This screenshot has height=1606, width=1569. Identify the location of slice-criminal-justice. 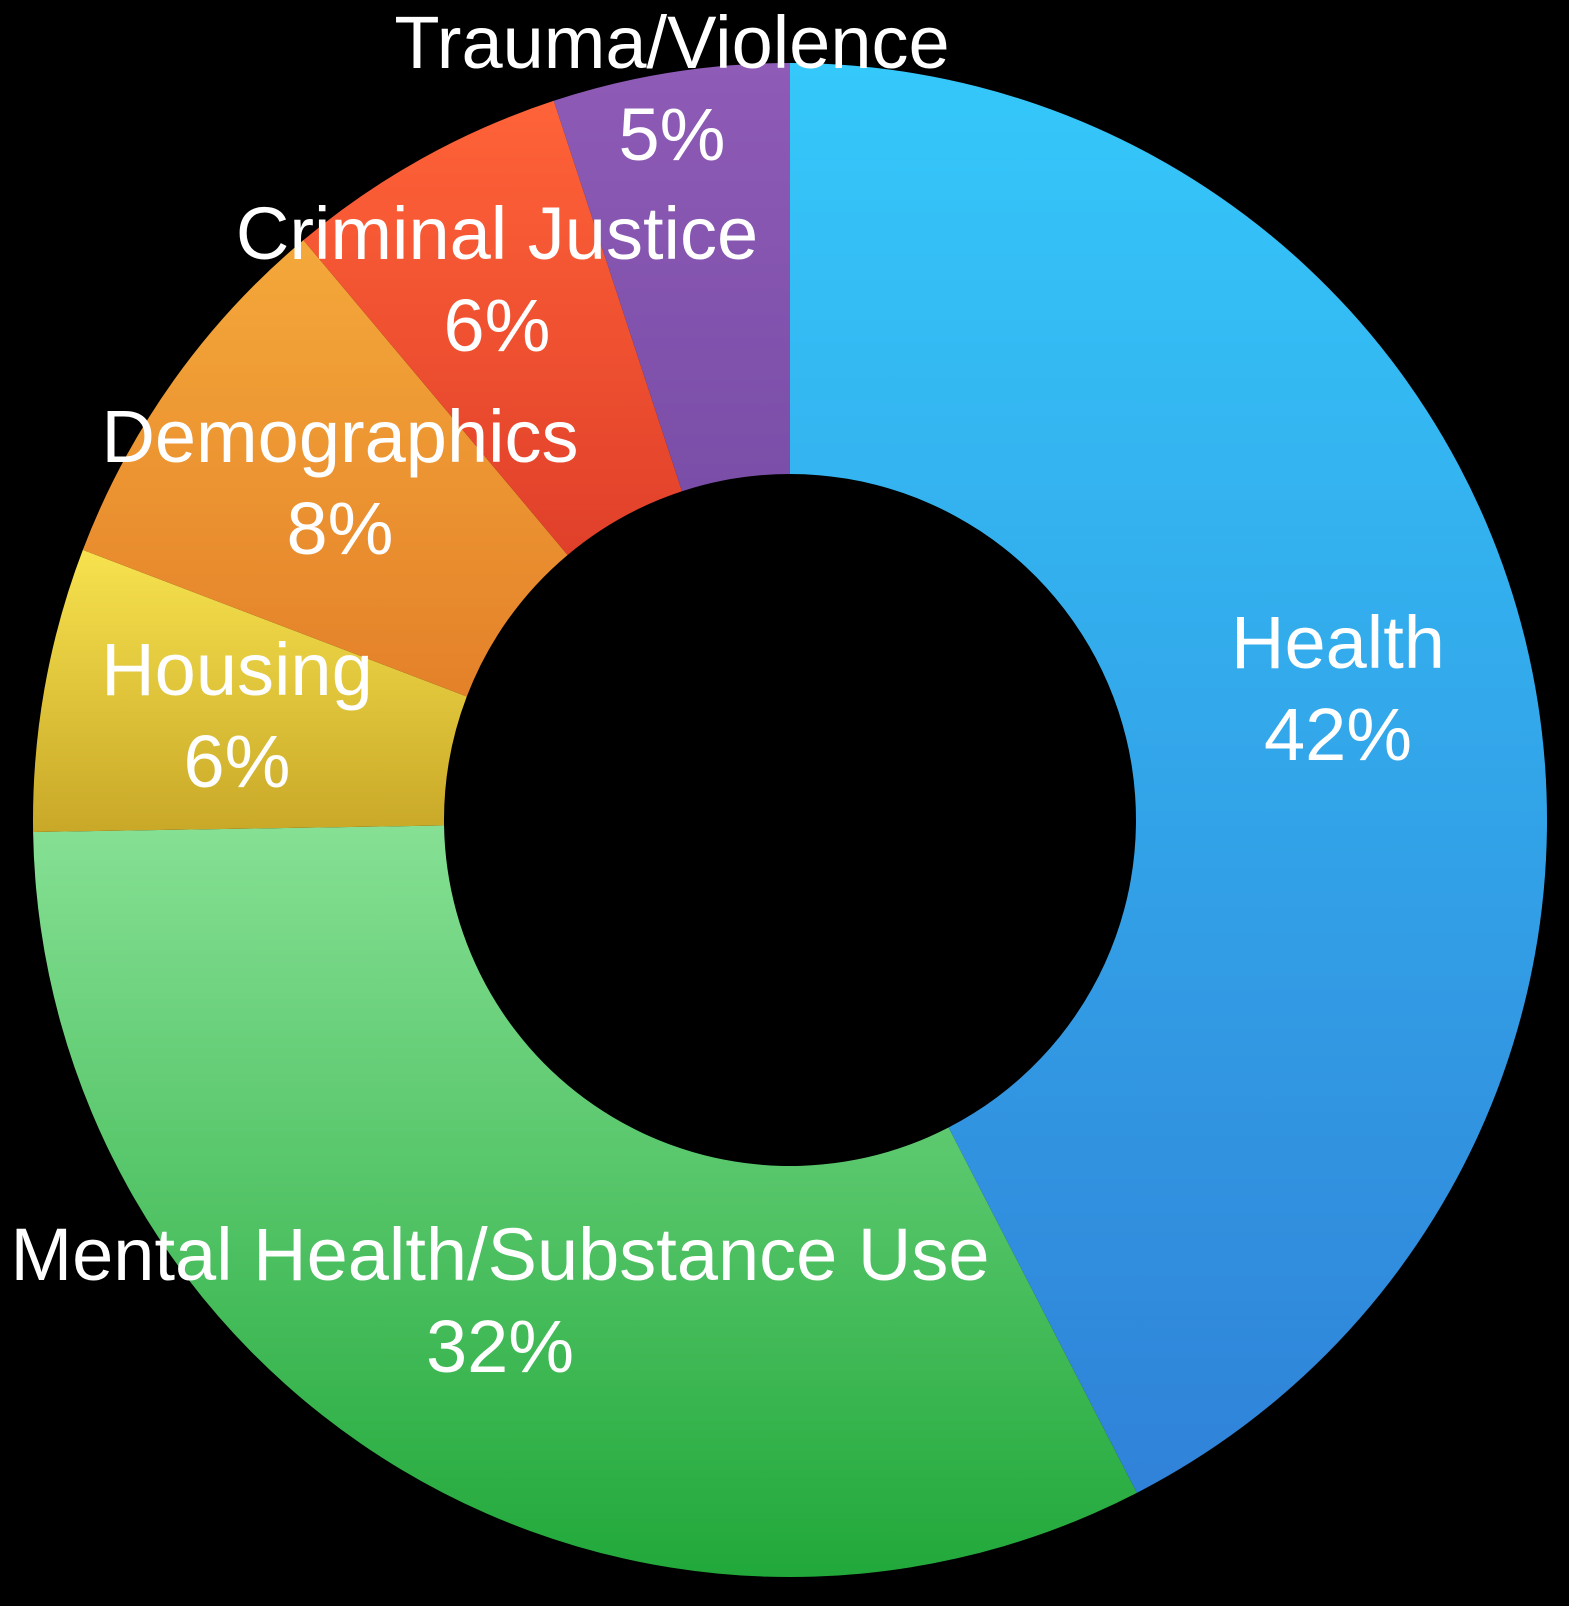
(493, 327).